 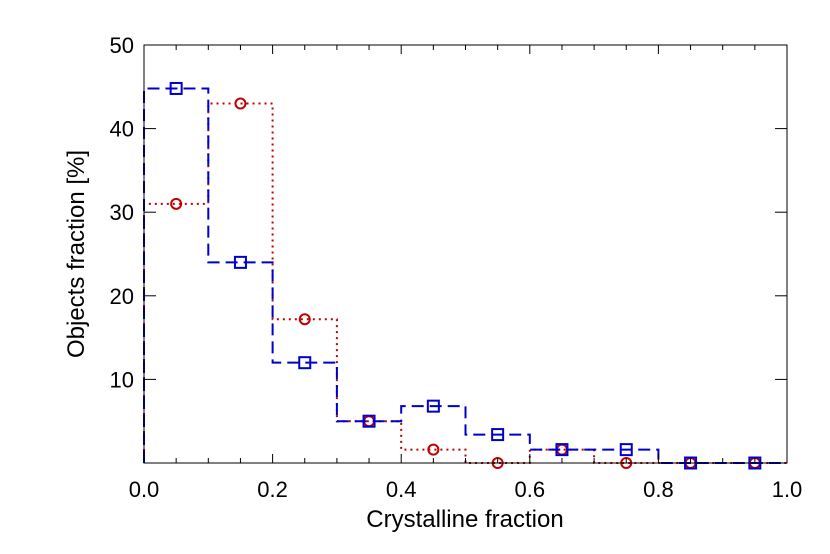 What do you see at coordinates (787, 489) in the screenshot?
I see `x-tick-label: 1.0` at bounding box center [787, 489].